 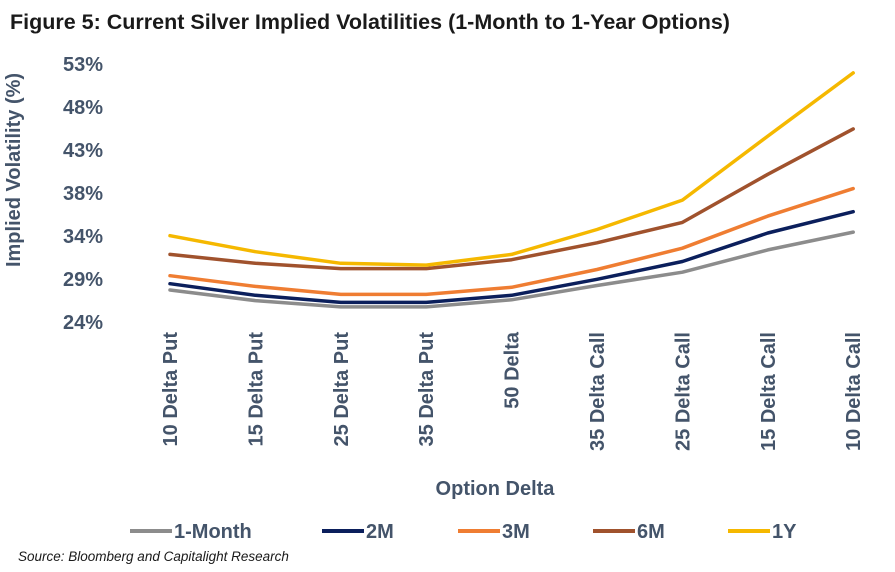 What do you see at coordinates (83, 65) in the screenshot?
I see `y-tick-label: 53%` at bounding box center [83, 65].